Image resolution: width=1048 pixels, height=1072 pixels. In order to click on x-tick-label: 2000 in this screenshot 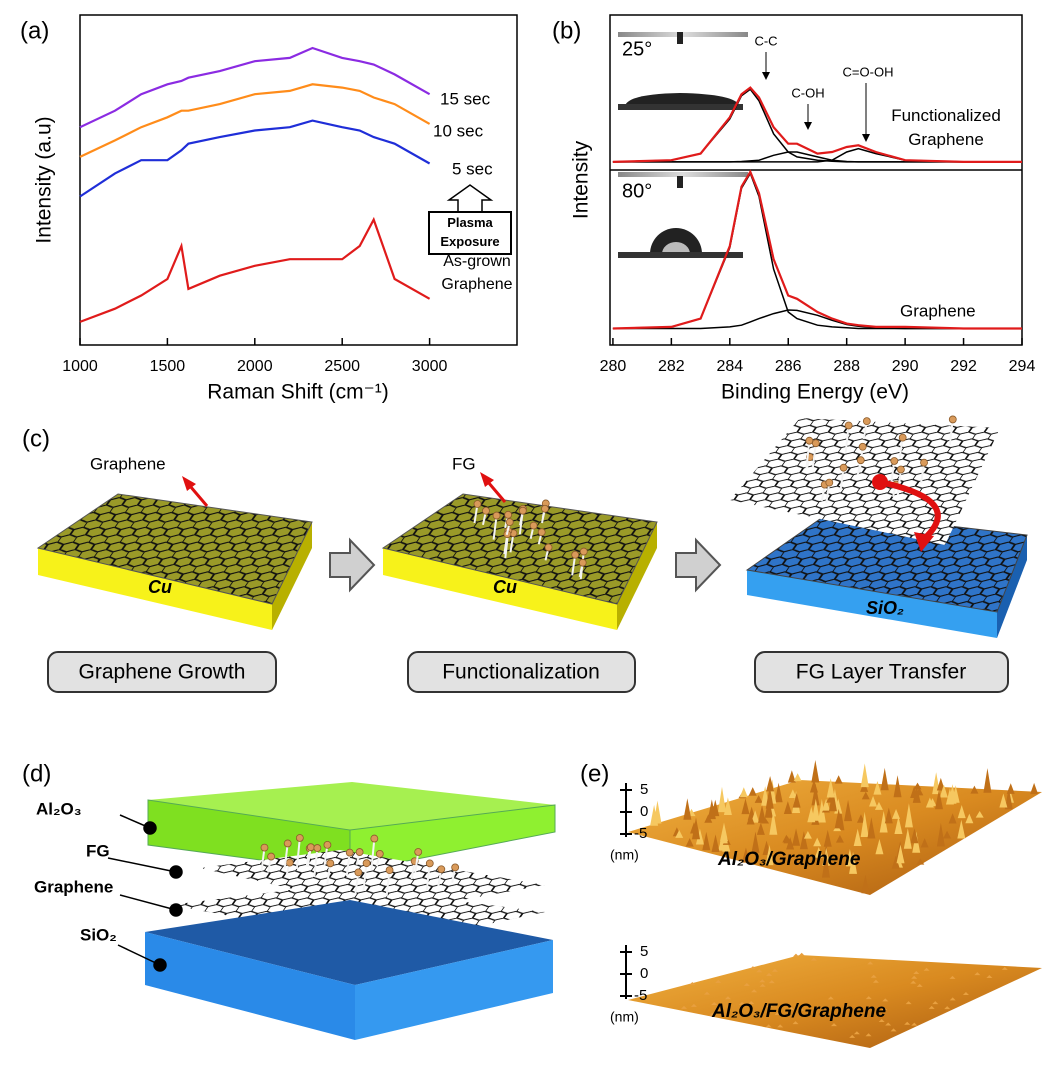, I will do `click(255, 366)`.